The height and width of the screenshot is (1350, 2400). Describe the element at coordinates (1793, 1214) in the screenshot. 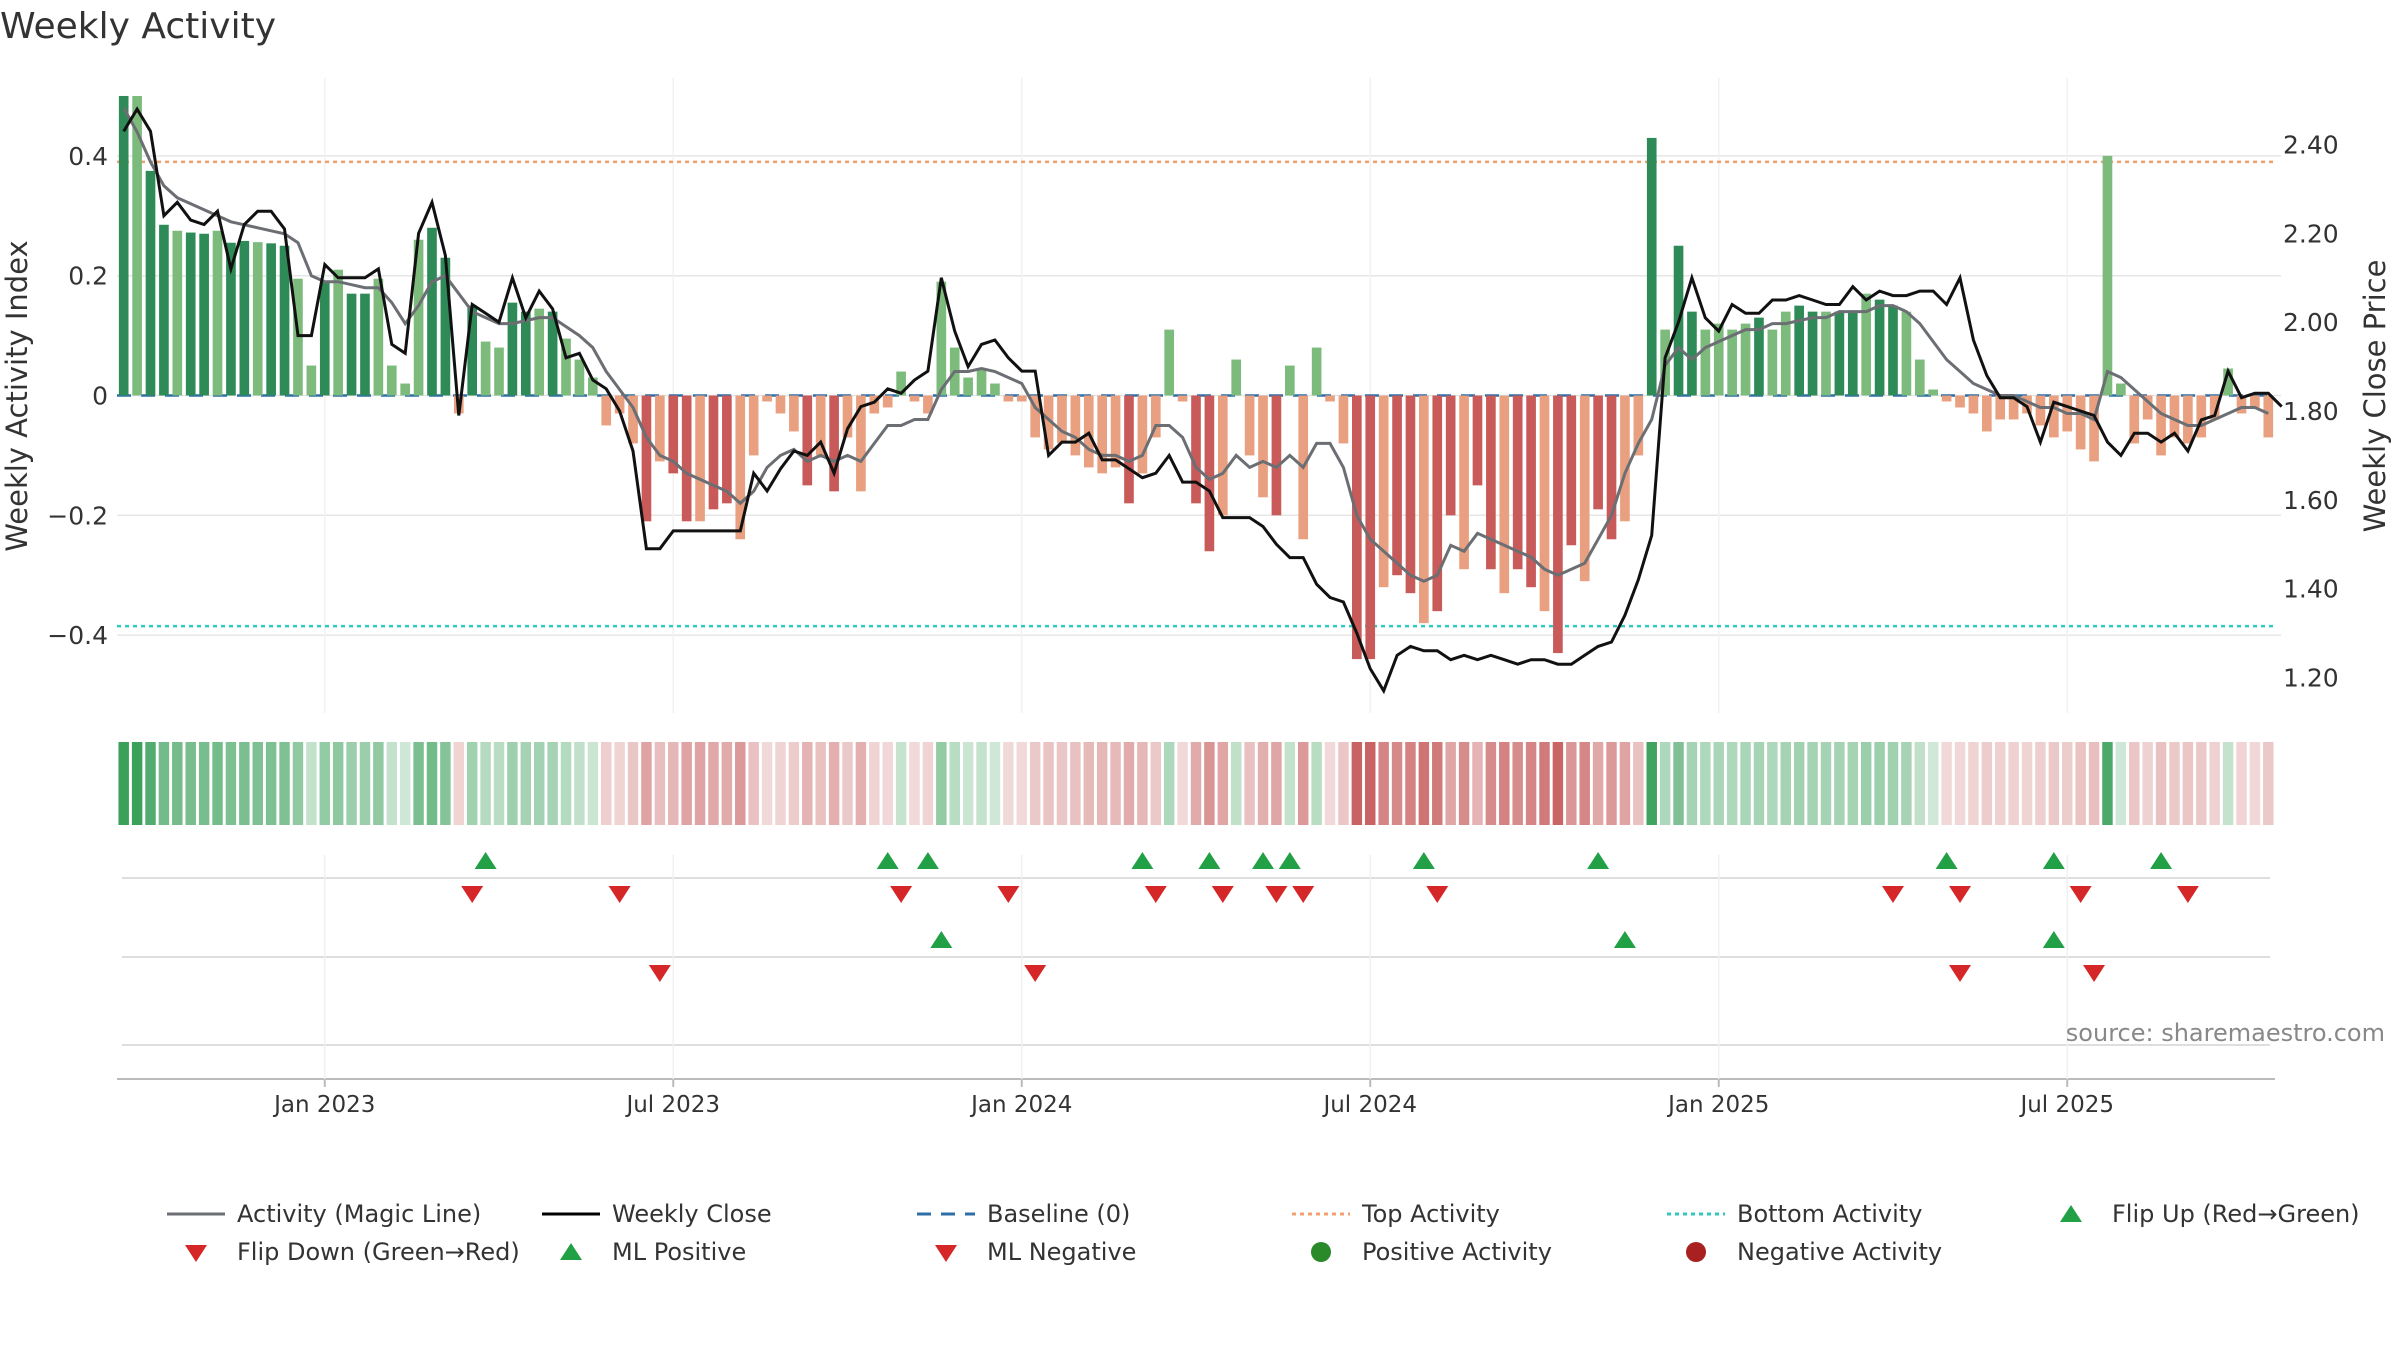

I see `legend-item-bottom-activity: Bottom Activity` at that location.